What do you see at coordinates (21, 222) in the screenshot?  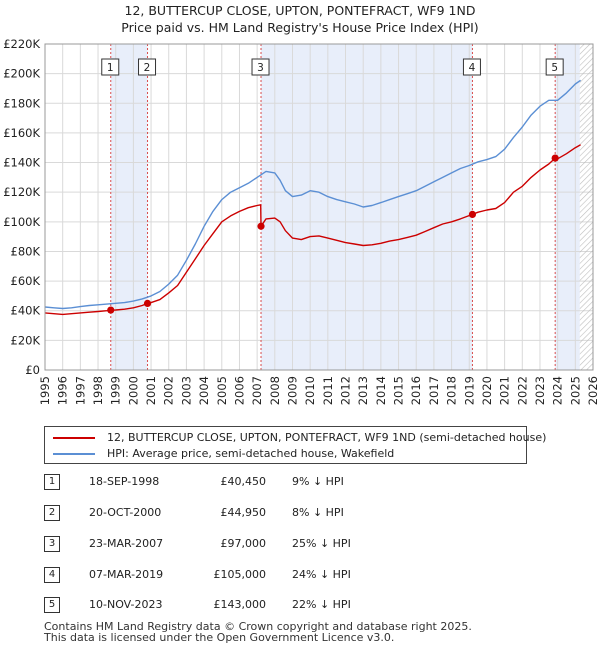 I see `y-tick-label: £100K` at bounding box center [21, 222].